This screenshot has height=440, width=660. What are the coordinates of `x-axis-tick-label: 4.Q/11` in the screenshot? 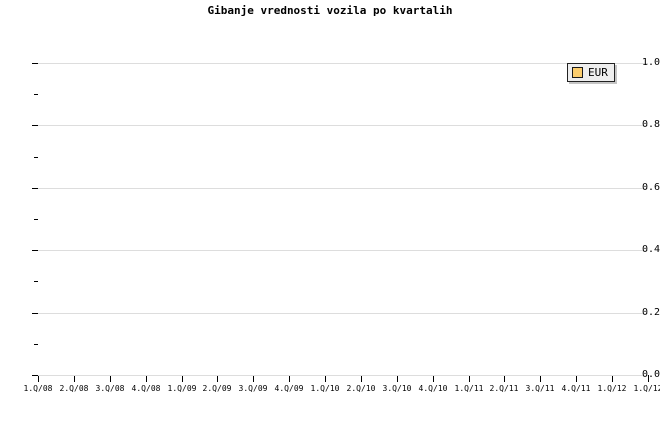 It's located at (576, 388).